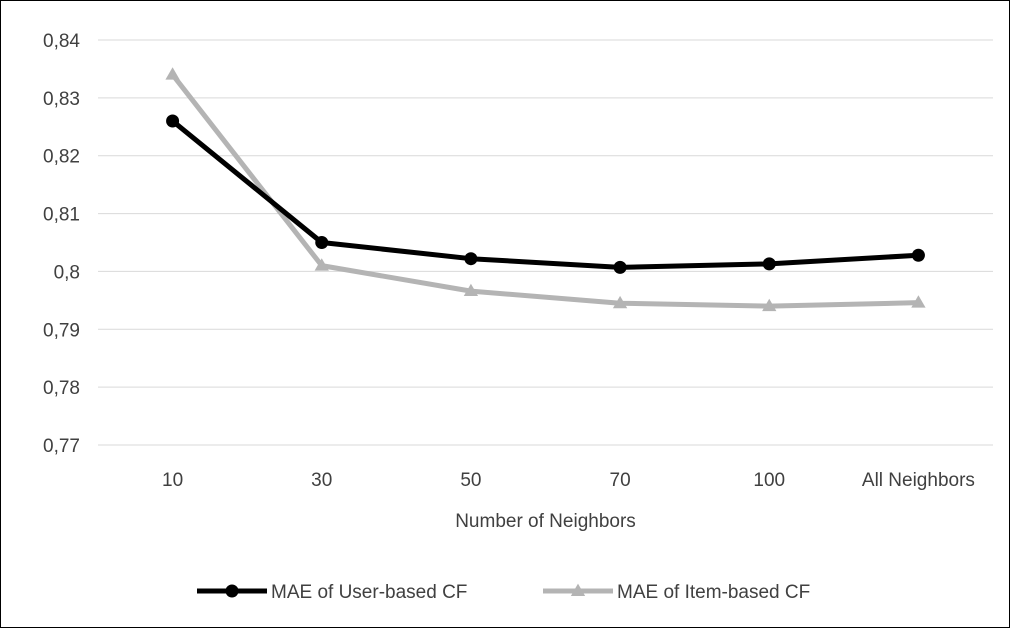 This screenshot has height=628, width=1010. I want to click on y-tick-label: 0,79, so click(61, 330).